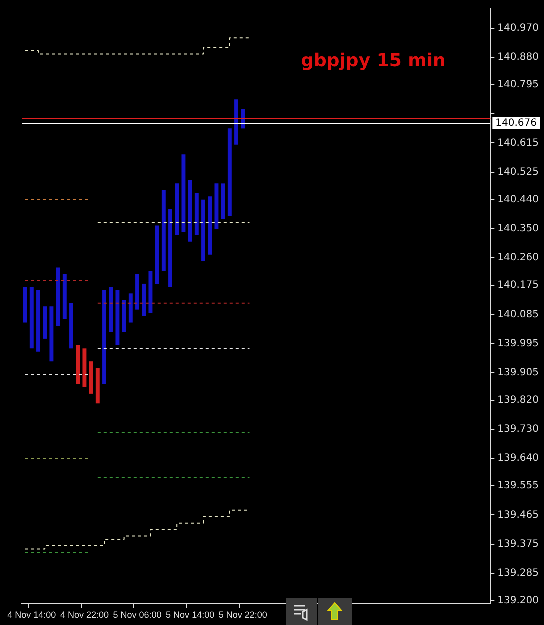  I want to click on y-tick-label: 140.175, so click(519, 286).